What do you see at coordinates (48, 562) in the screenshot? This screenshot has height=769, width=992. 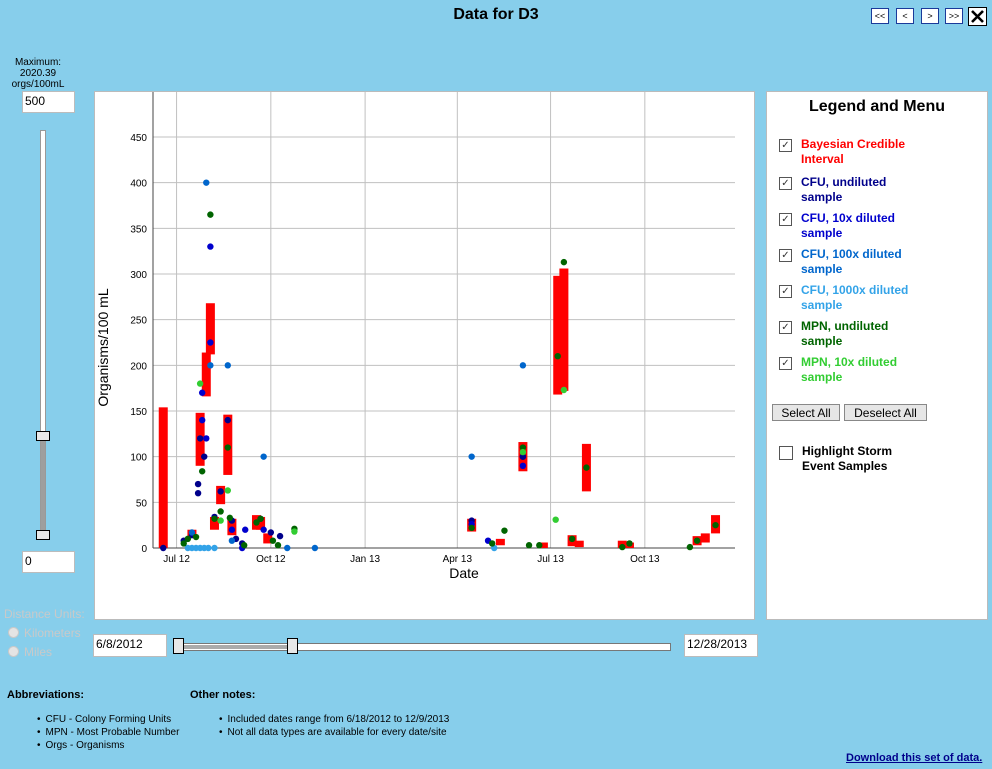 I see `y-min-input: 0` at bounding box center [48, 562].